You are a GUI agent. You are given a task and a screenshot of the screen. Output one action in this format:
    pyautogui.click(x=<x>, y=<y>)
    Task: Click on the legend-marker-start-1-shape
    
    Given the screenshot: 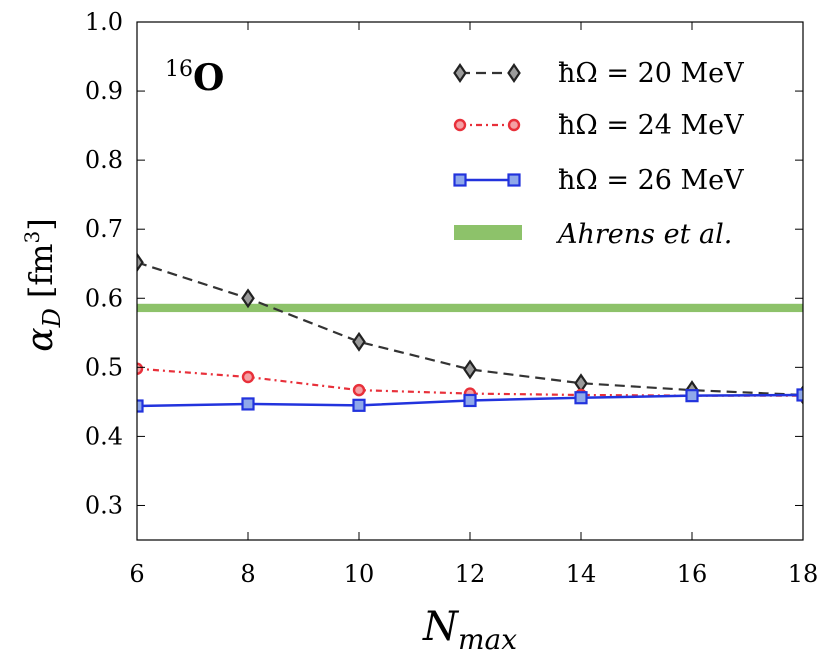 What is the action you would take?
    pyautogui.click(x=460, y=73)
    